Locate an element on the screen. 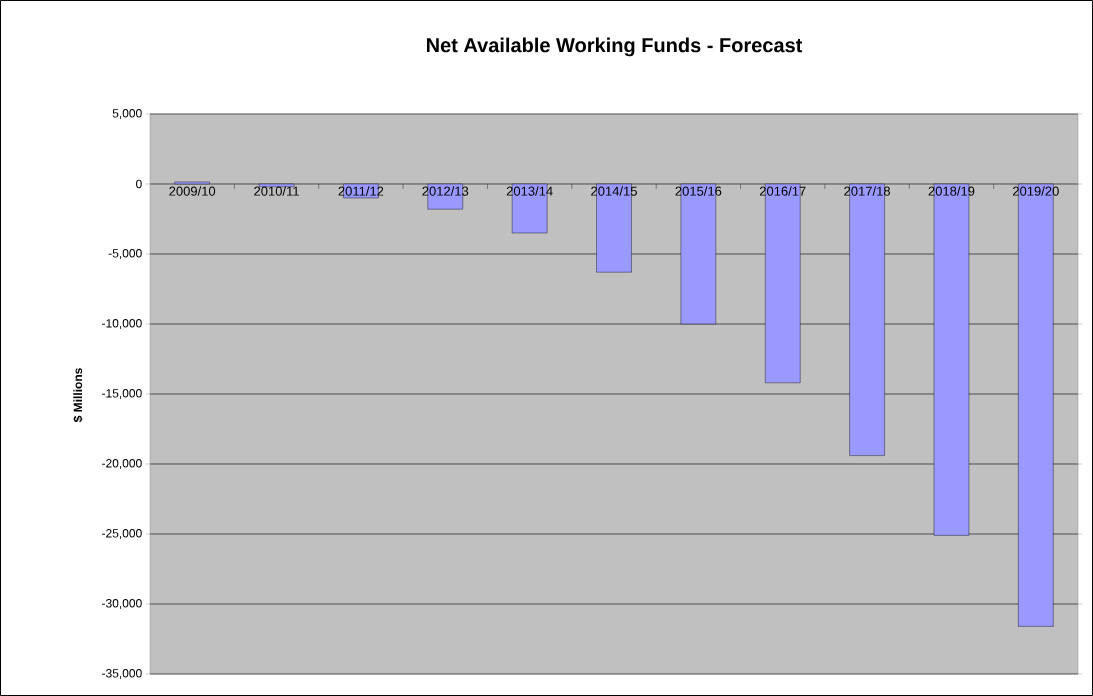  x-tick-label: 2017/18 is located at coordinates (867, 191).